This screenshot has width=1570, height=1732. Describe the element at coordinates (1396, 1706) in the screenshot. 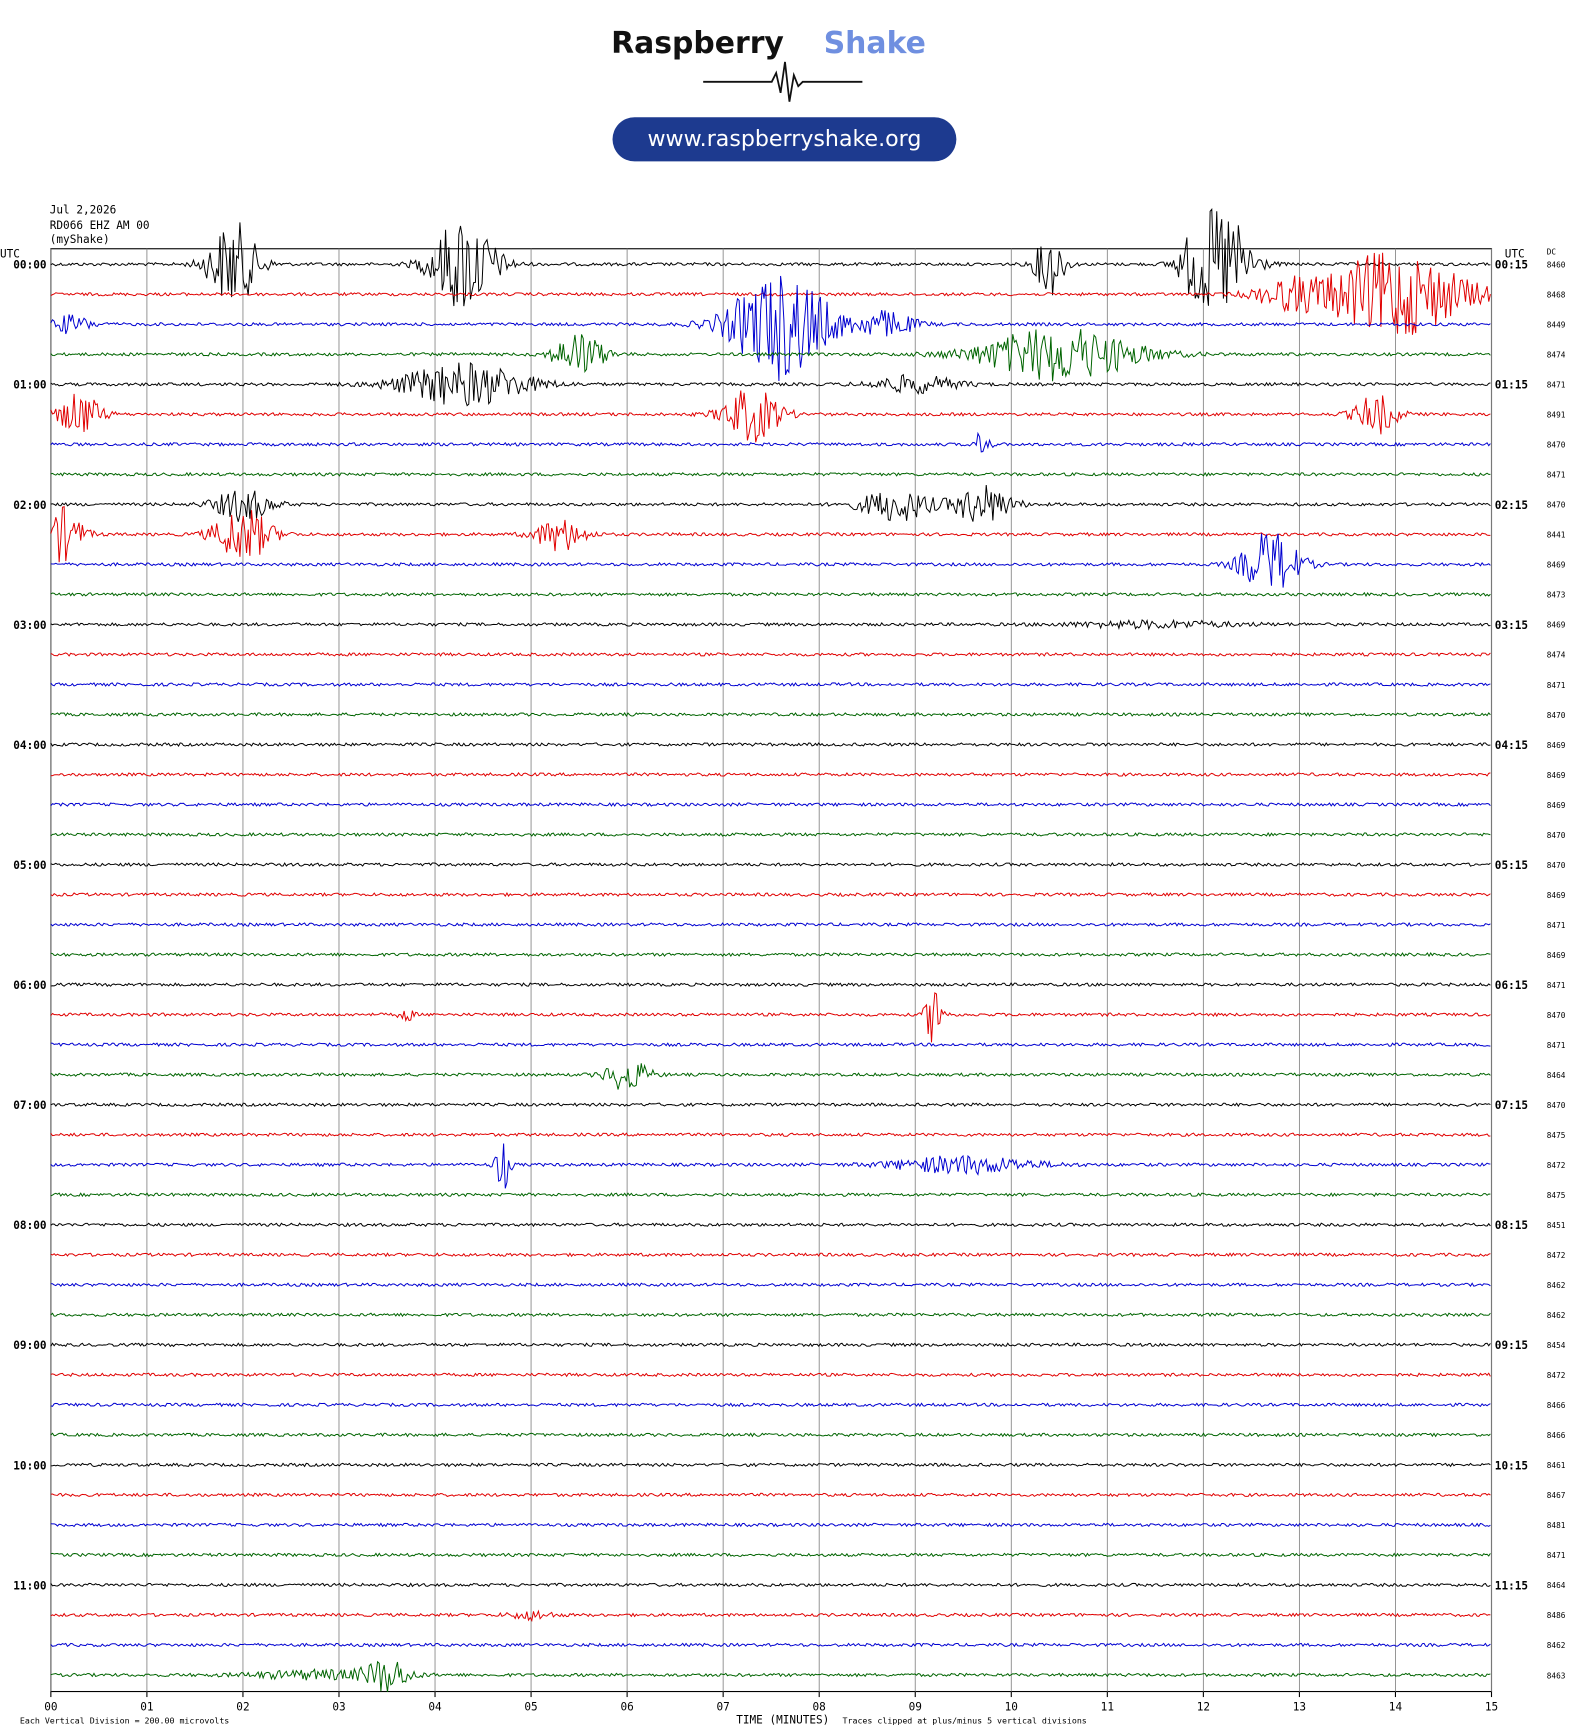

I see `x-tick-label: 14` at that location.